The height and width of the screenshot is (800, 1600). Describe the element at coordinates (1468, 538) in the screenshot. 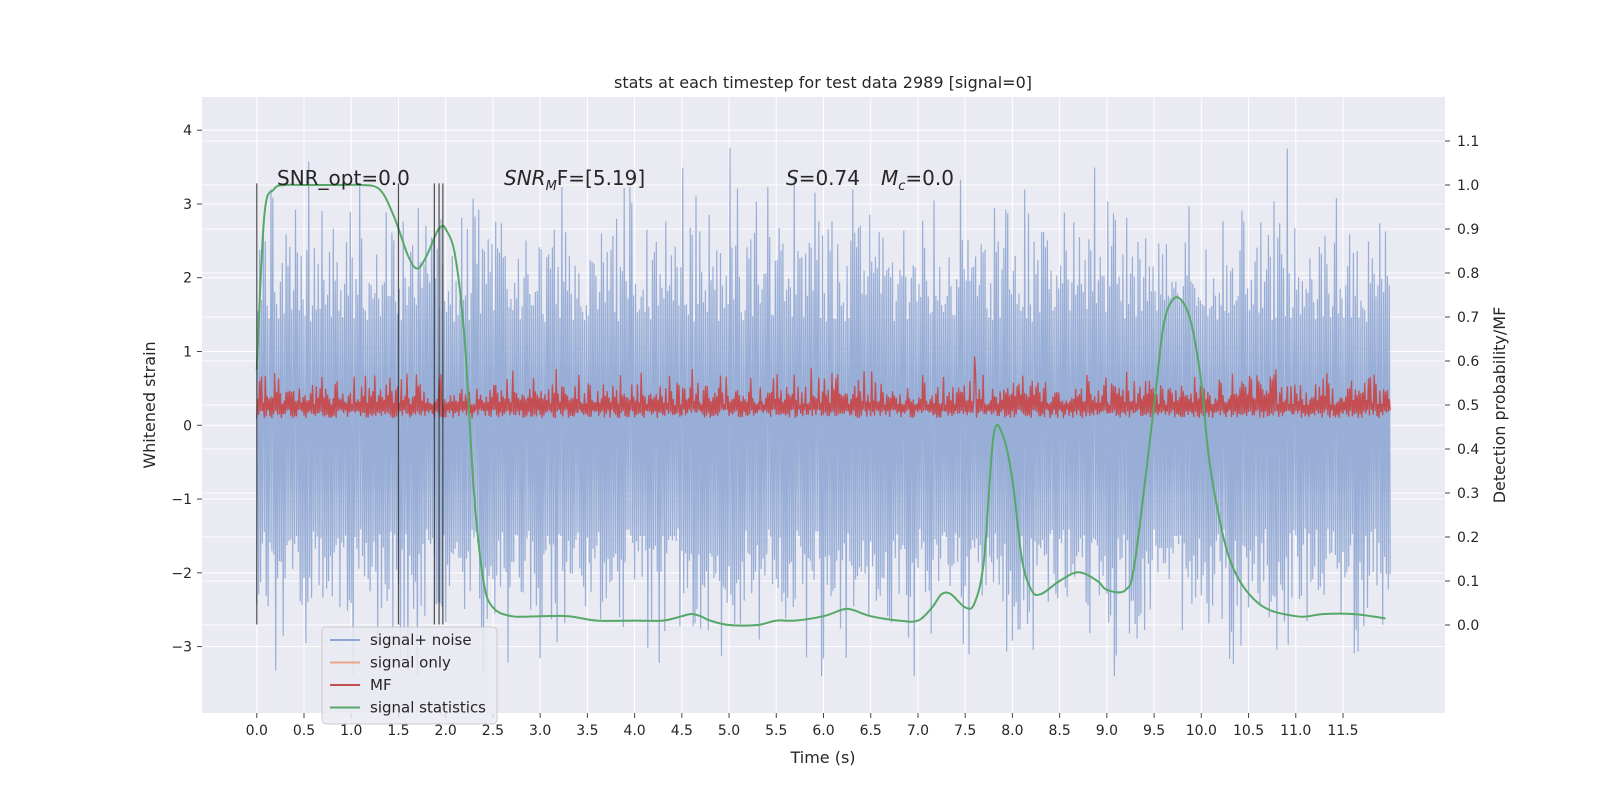

I see `y-right-tick-label: 0.2` at that location.